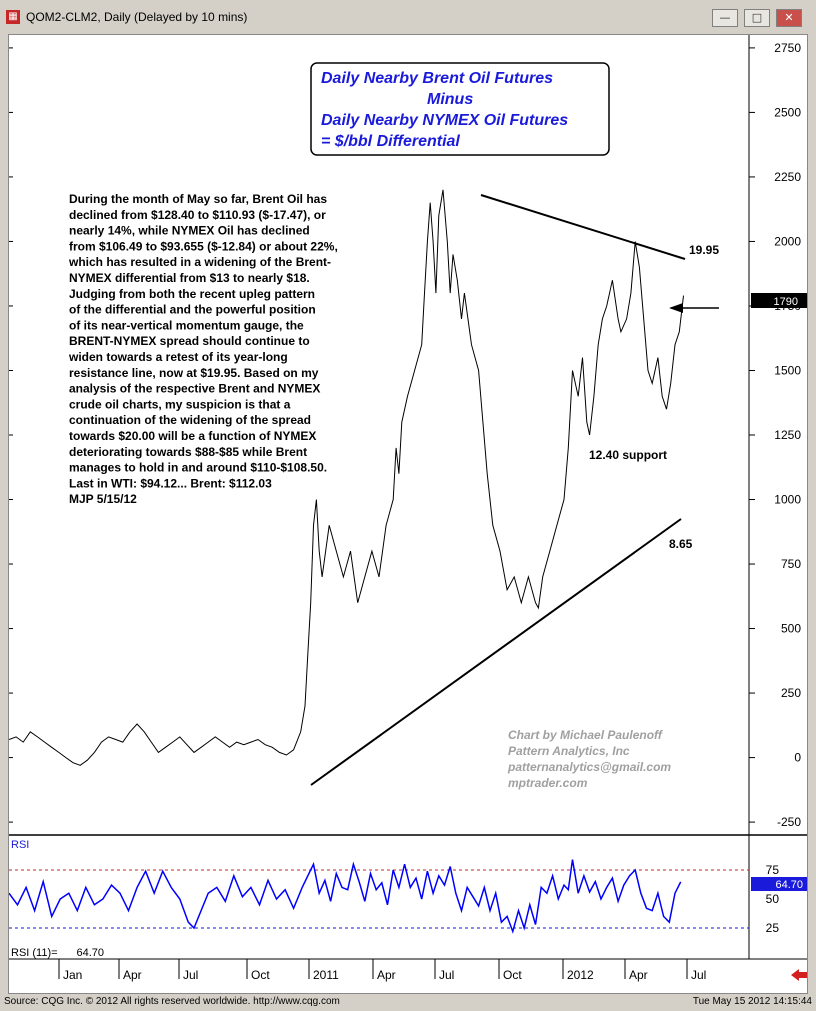 The height and width of the screenshot is (1011, 816). Describe the element at coordinates (725, 18) in the screenshot. I see `minimize-button: —` at that location.